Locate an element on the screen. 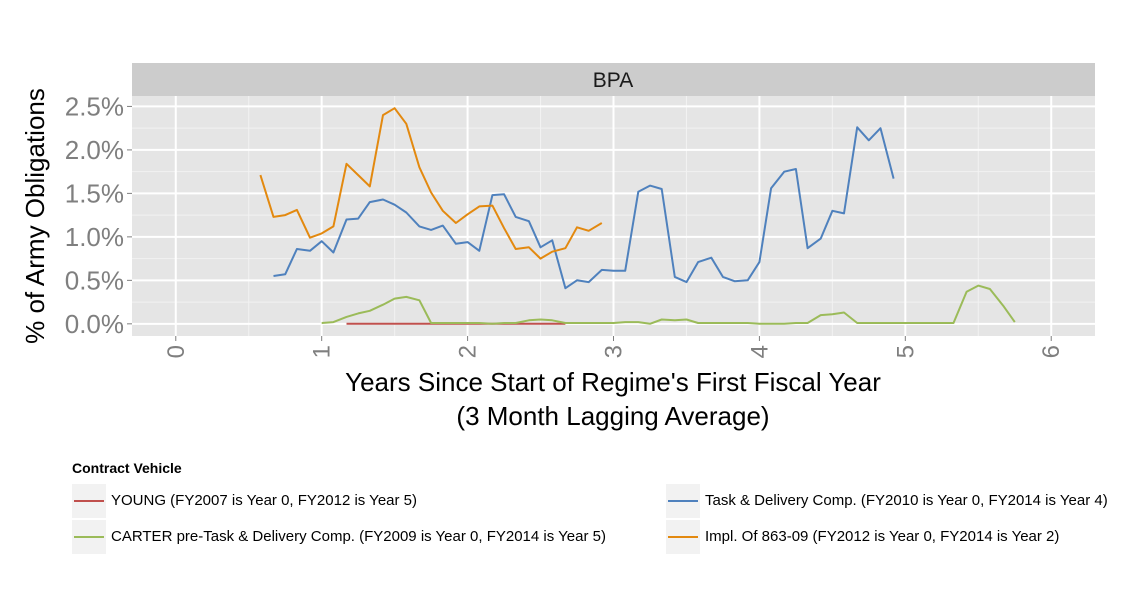 The width and height of the screenshot is (1125, 600). x-tick-label: 6 is located at coordinates (1051, 351).